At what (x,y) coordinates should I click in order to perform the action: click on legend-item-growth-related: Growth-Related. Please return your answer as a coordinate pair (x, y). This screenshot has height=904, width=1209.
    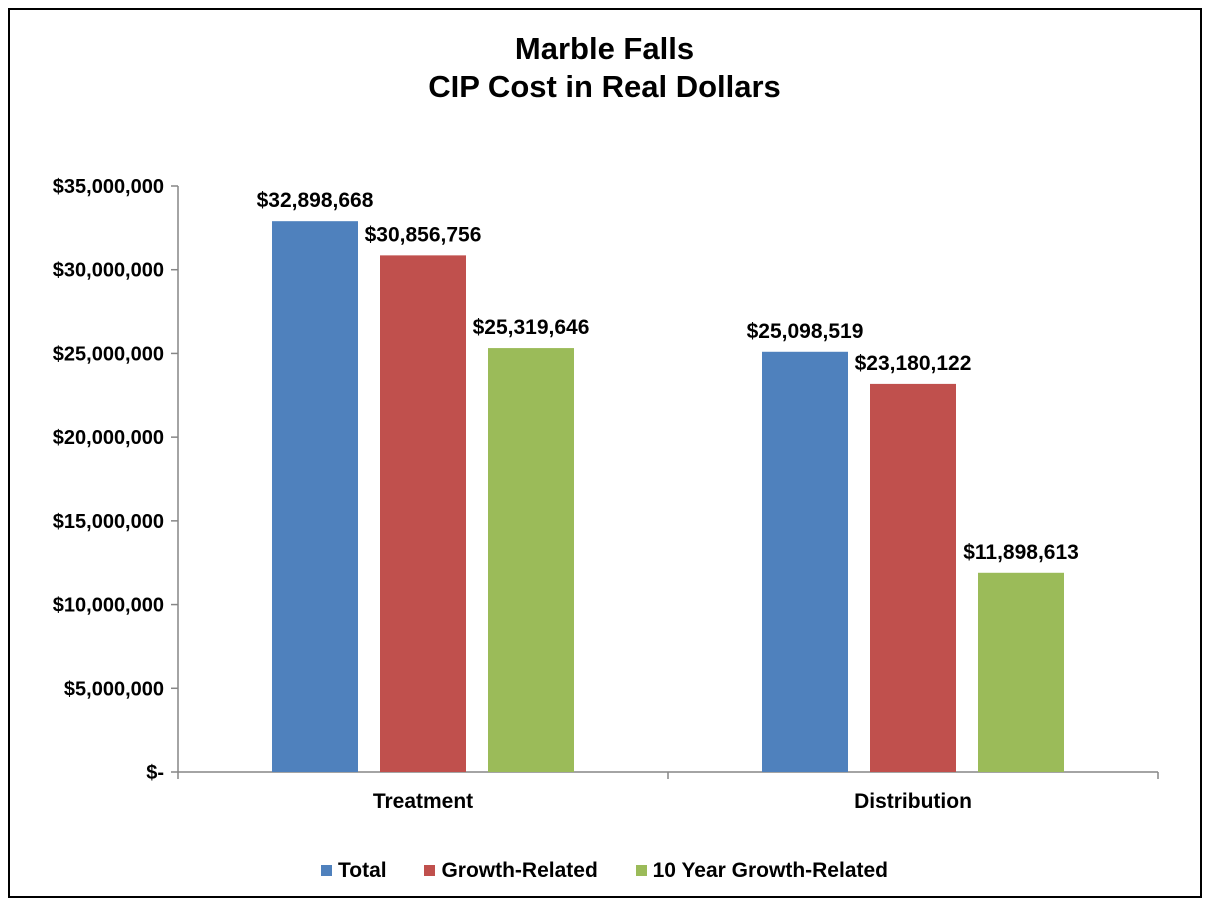
    Looking at the image, I should click on (511, 870).